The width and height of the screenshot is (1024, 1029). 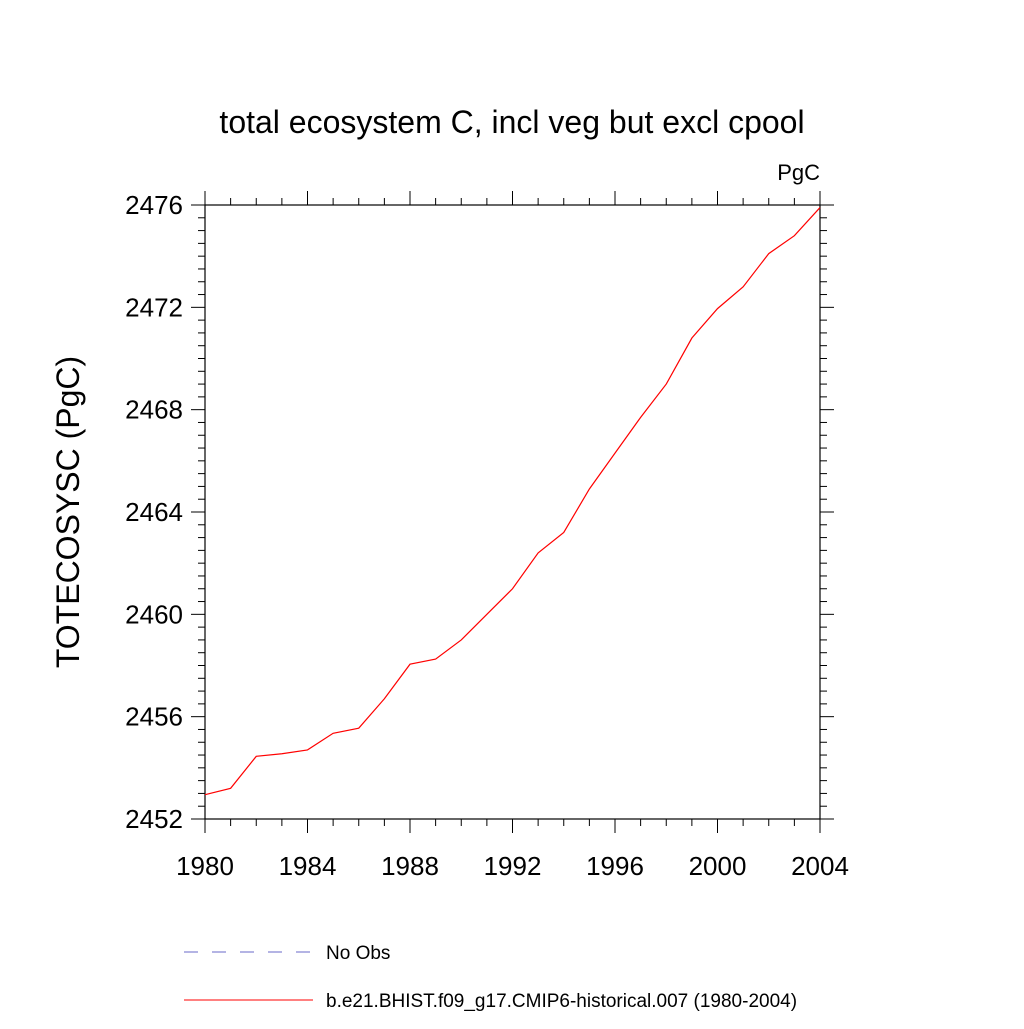 I want to click on y-axis-label: TOTECOSYSC (PgC), so click(x=68, y=512).